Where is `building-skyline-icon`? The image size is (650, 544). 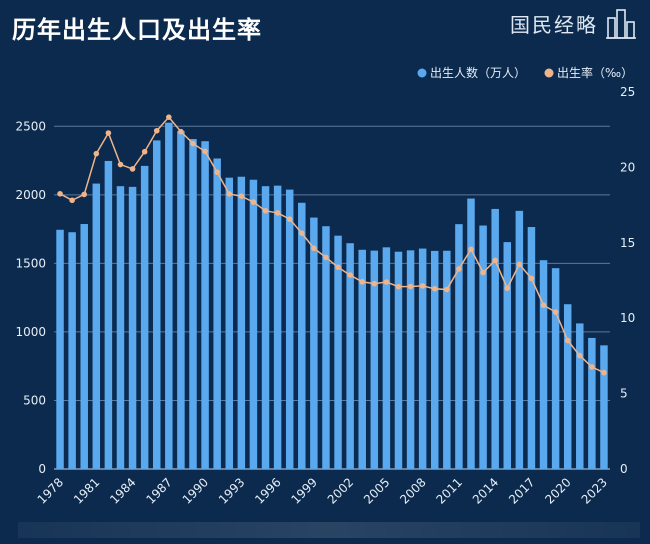 building-skyline-icon is located at coordinates (621, 24).